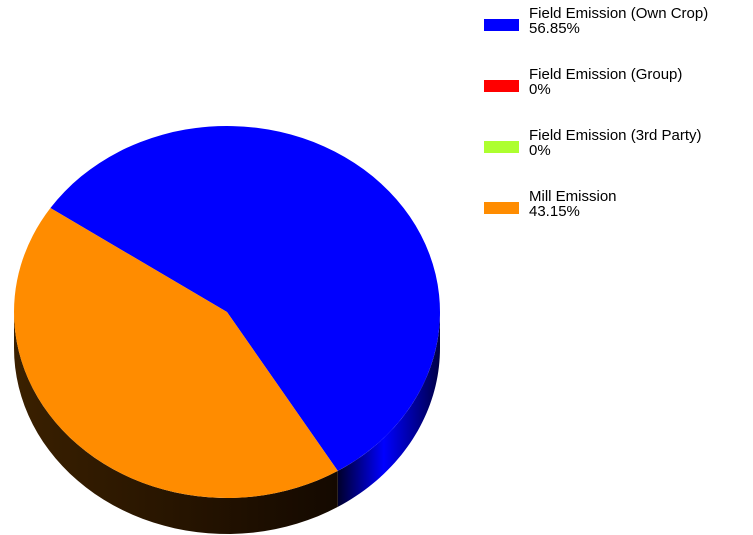 This screenshot has height=535, width=753. What do you see at coordinates (596, 219) in the screenshot?
I see `legend-item-mill-emission: Mill Emission 43.15%` at bounding box center [596, 219].